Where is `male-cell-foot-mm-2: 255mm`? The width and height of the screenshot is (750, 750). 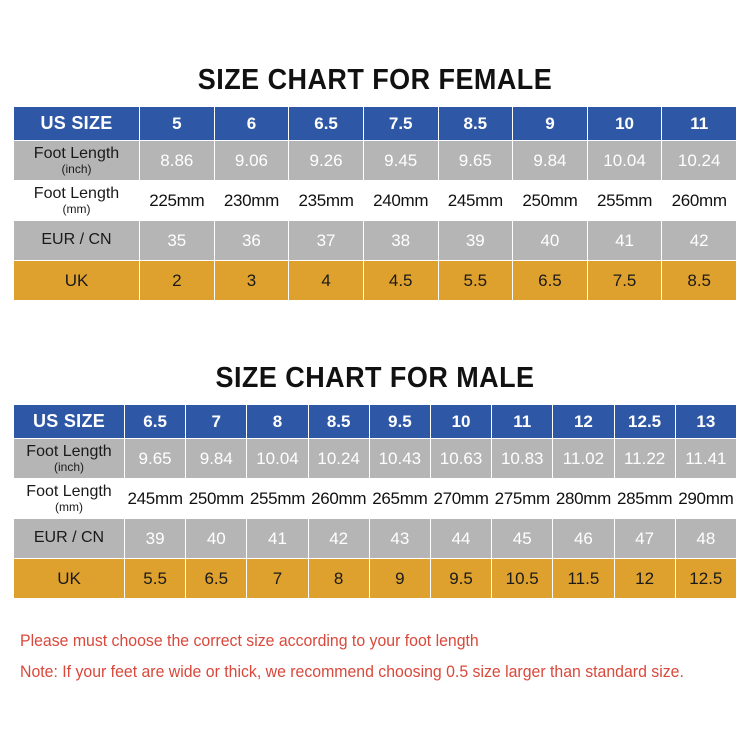 male-cell-foot-mm-2: 255mm is located at coordinates (277, 498).